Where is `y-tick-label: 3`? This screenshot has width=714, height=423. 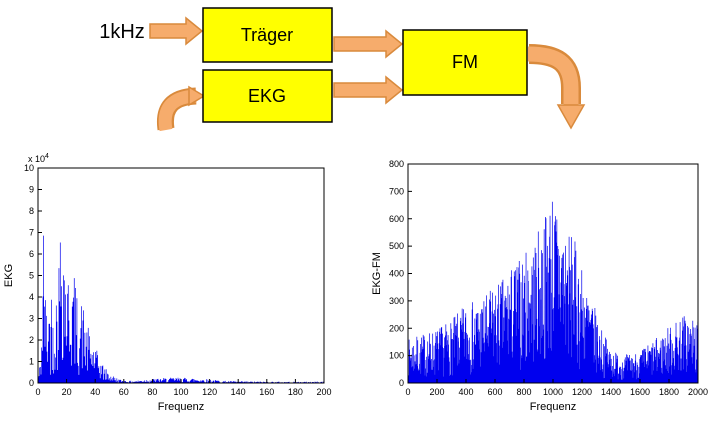 y-tick-label: 3 is located at coordinates (31, 319).